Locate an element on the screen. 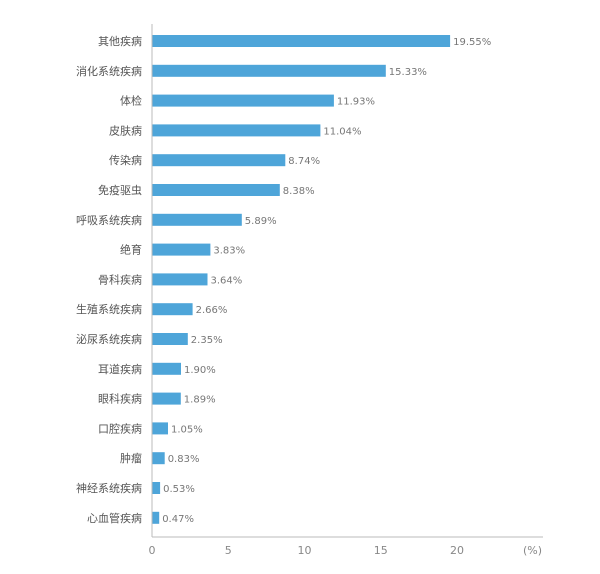 The image size is (600, 574). value-label: 1.05% is located at coordinates (187, 429).